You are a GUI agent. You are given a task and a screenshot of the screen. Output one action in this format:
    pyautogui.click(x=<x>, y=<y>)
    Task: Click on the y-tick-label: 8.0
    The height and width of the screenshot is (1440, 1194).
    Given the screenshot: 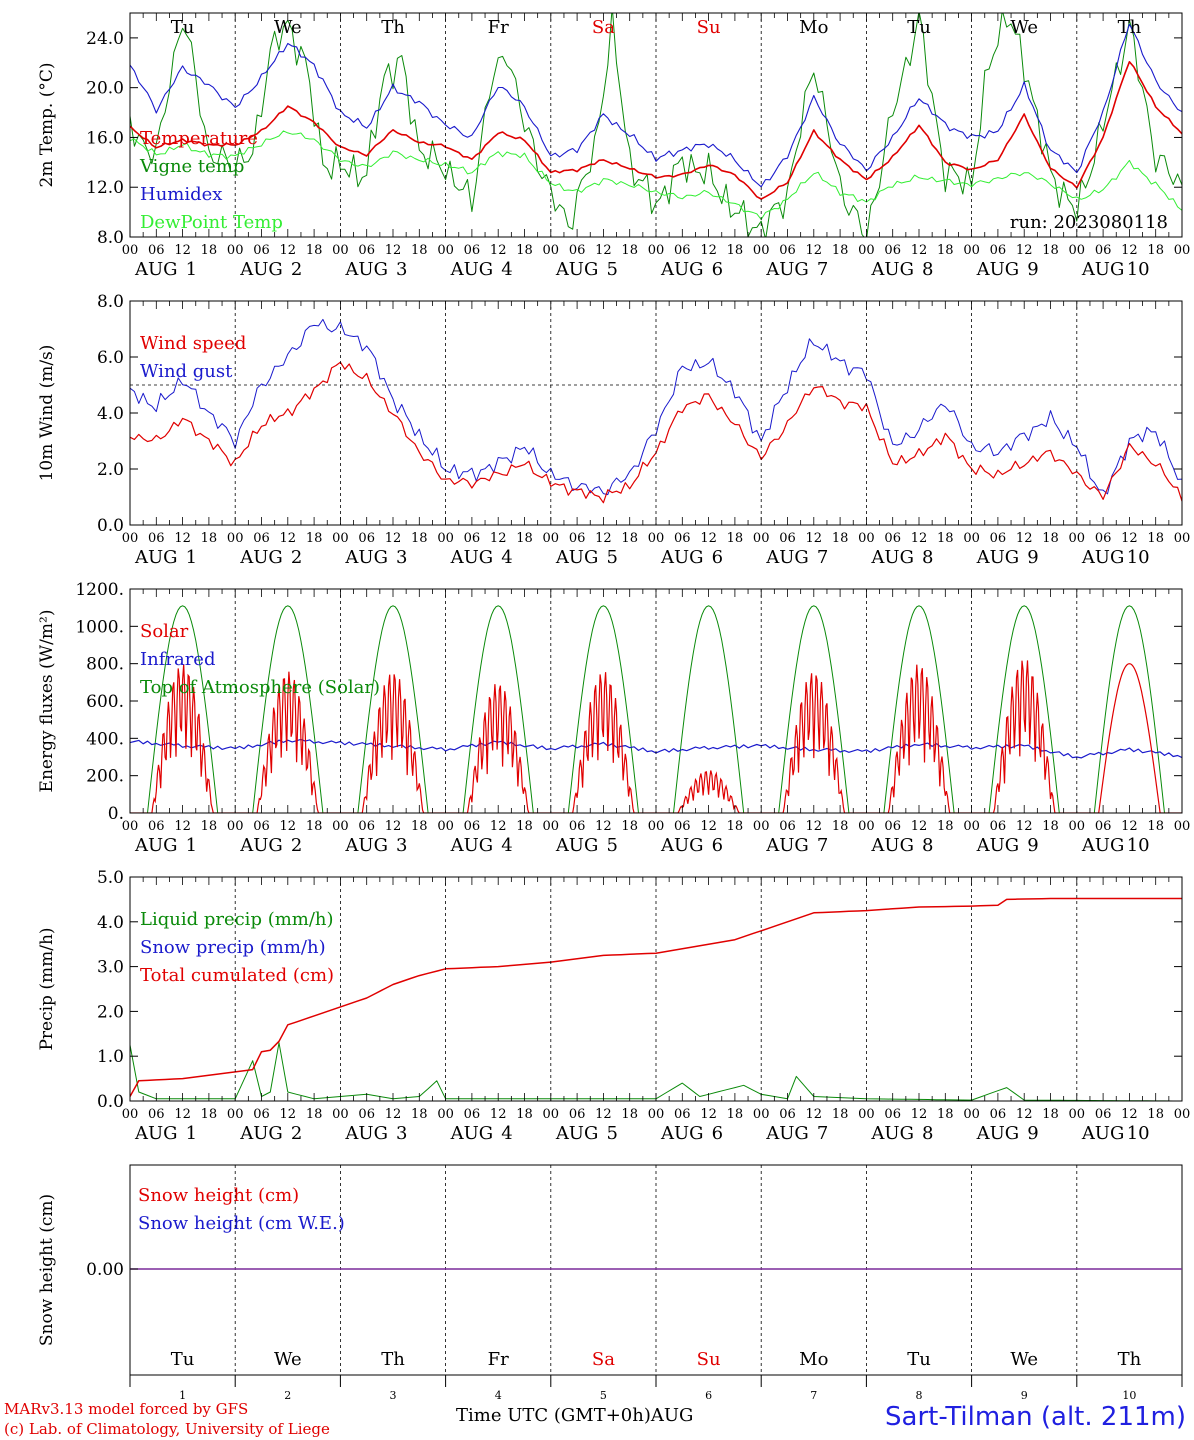 What is the action you would take?
    pyautogui.click(x=110, y=238)
    